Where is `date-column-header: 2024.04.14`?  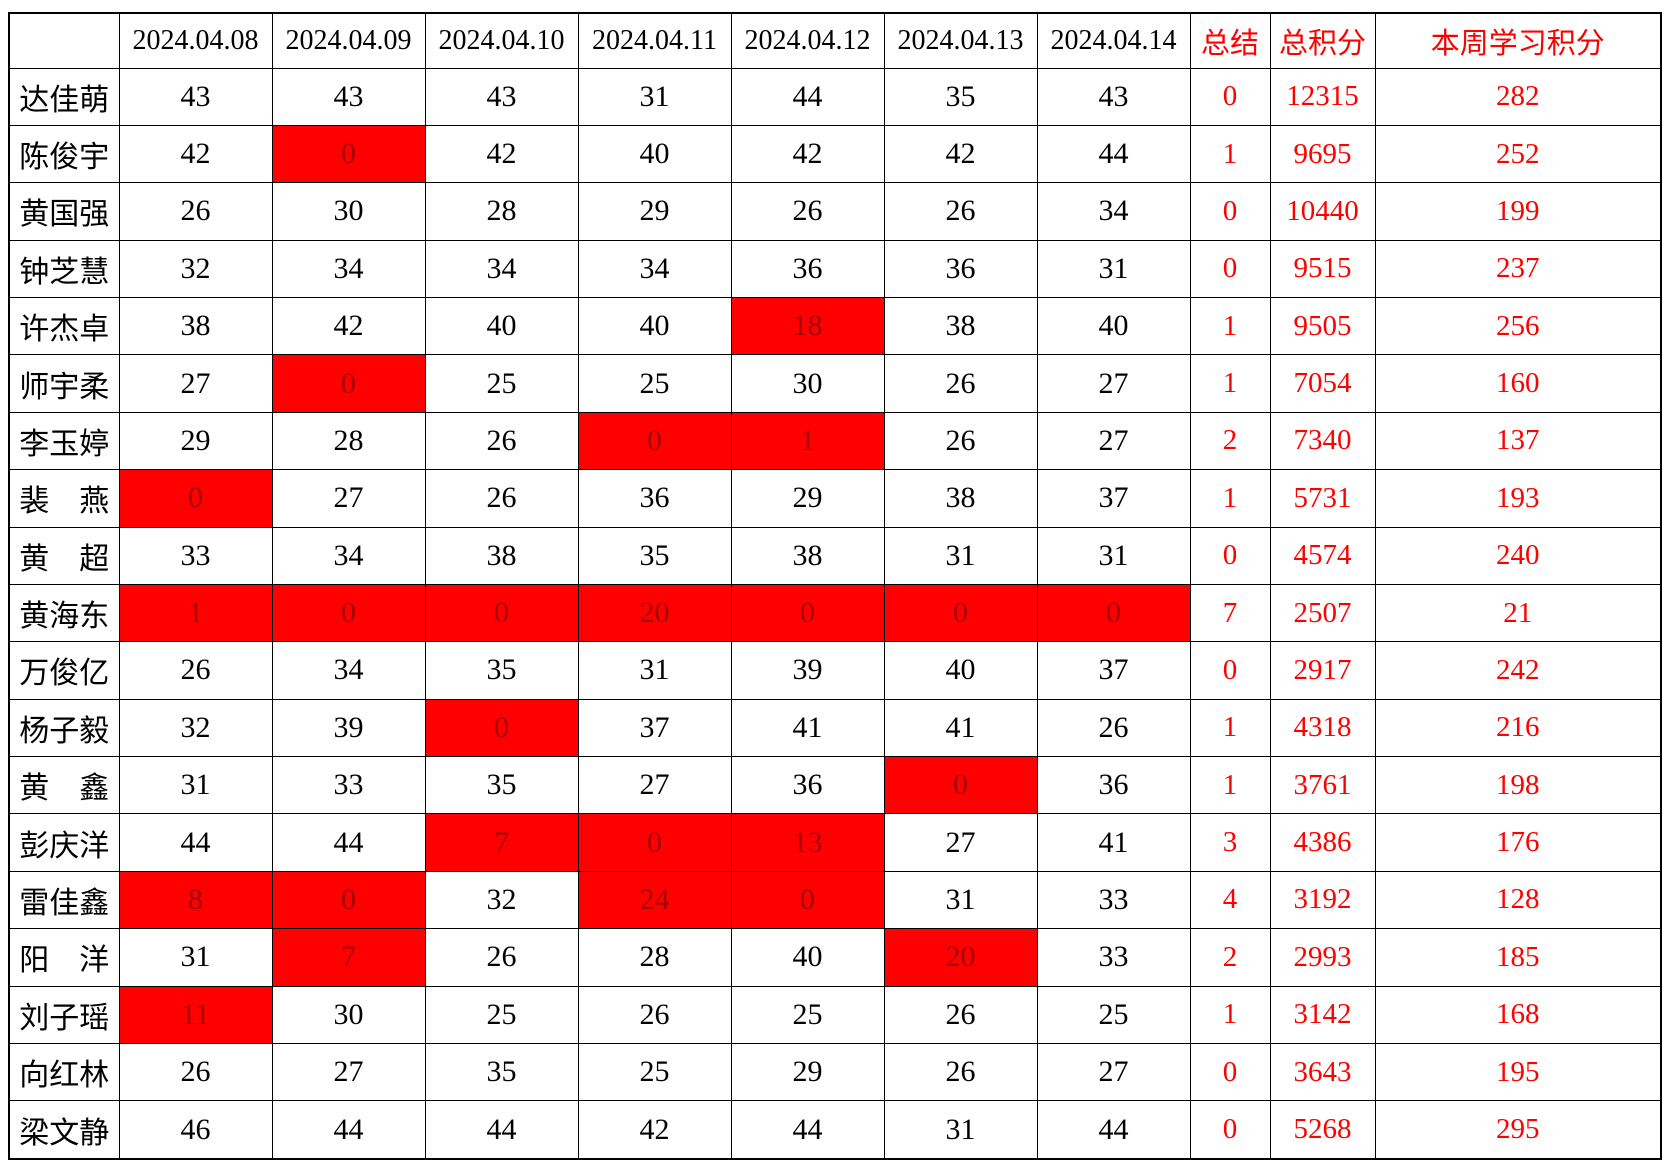
date-column-header: 2024.04.14 is located at coordinates (1113, 40).